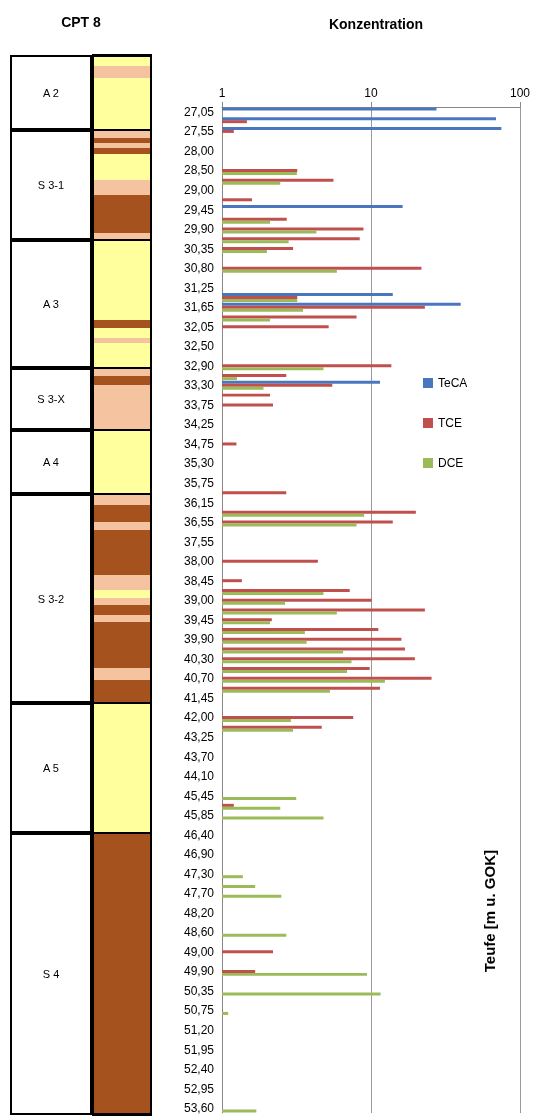 Image resolution: width=533 pixels, height=1119 pixels. What do you see at coordinates (450, 423) in the screenshot?
I see `legend-label: TCE` at bounding box center [450, 423].